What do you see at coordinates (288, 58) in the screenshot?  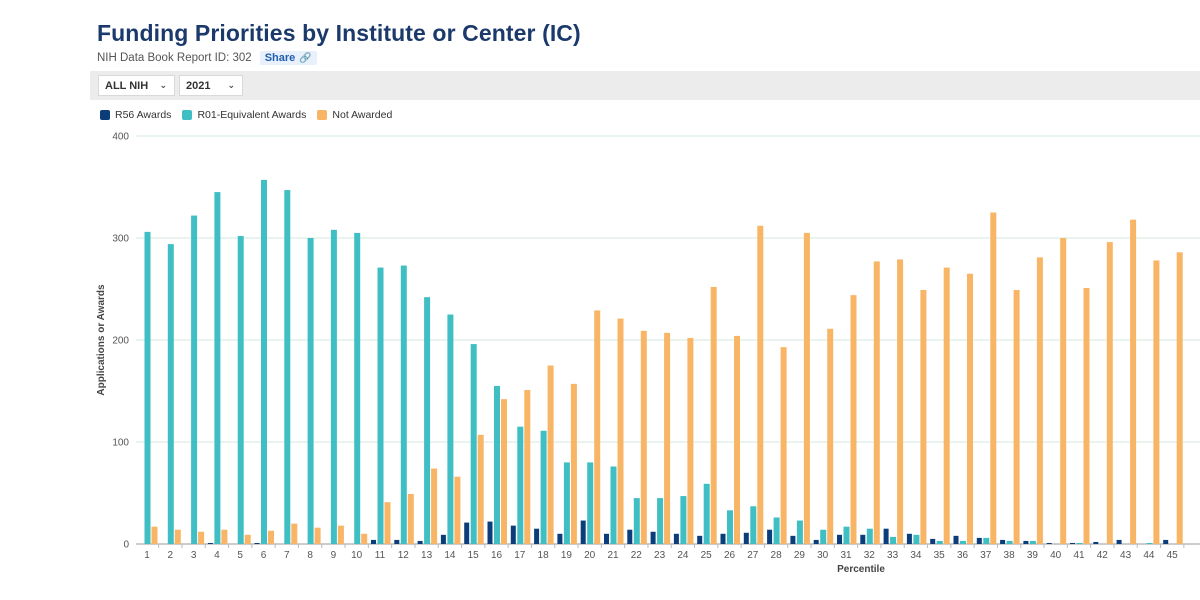 I see `share-button: Share 🔗` at bounding box center [288, 58].